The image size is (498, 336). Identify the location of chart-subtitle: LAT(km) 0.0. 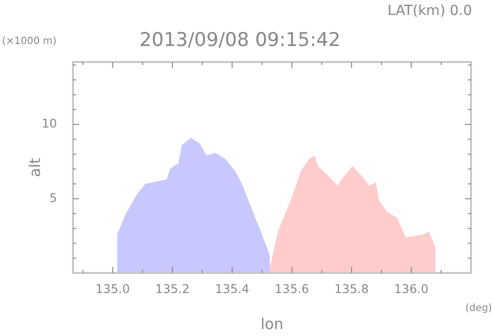
(429, 11).